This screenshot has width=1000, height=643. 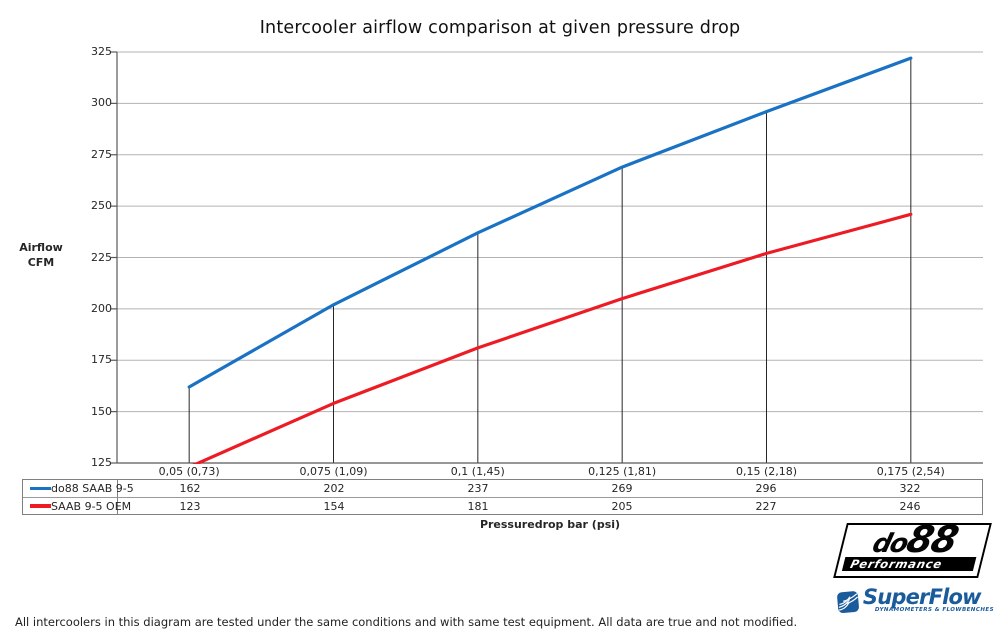 I want to click on table-value-cell: 181, so click(x=478, y=505).